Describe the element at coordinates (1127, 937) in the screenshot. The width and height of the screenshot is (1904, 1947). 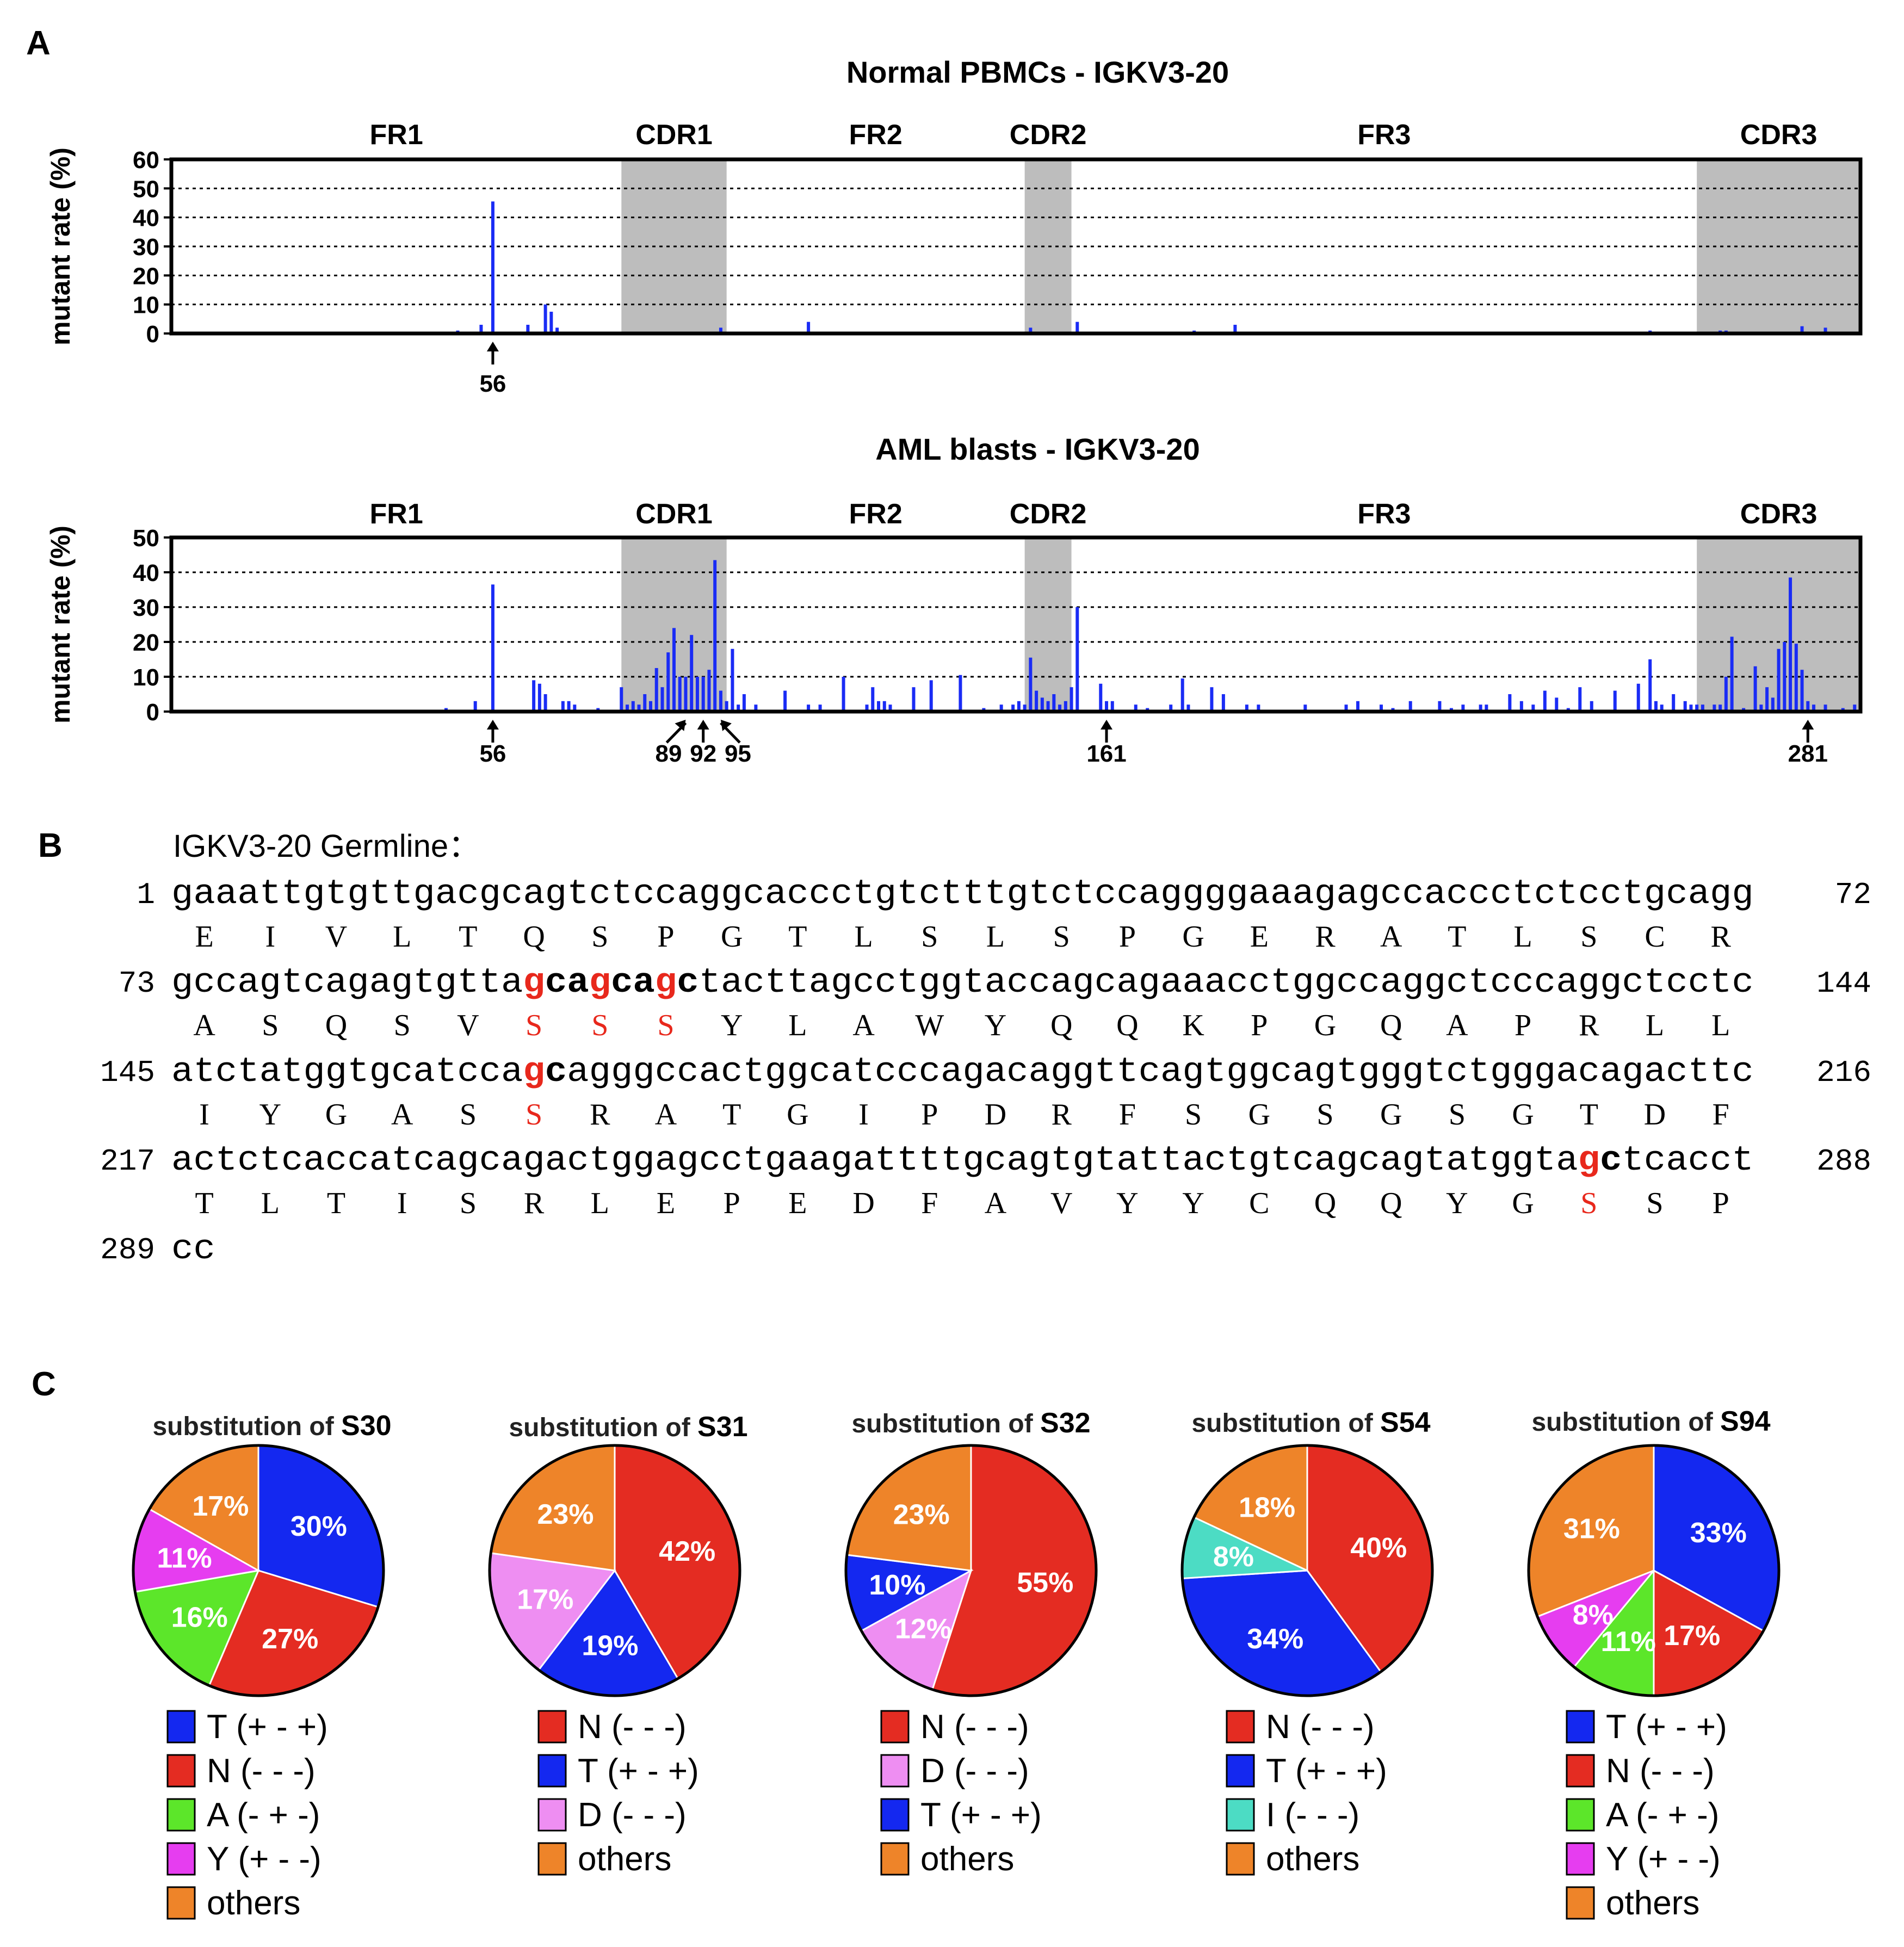
I see `amino-acid: P` at that location.